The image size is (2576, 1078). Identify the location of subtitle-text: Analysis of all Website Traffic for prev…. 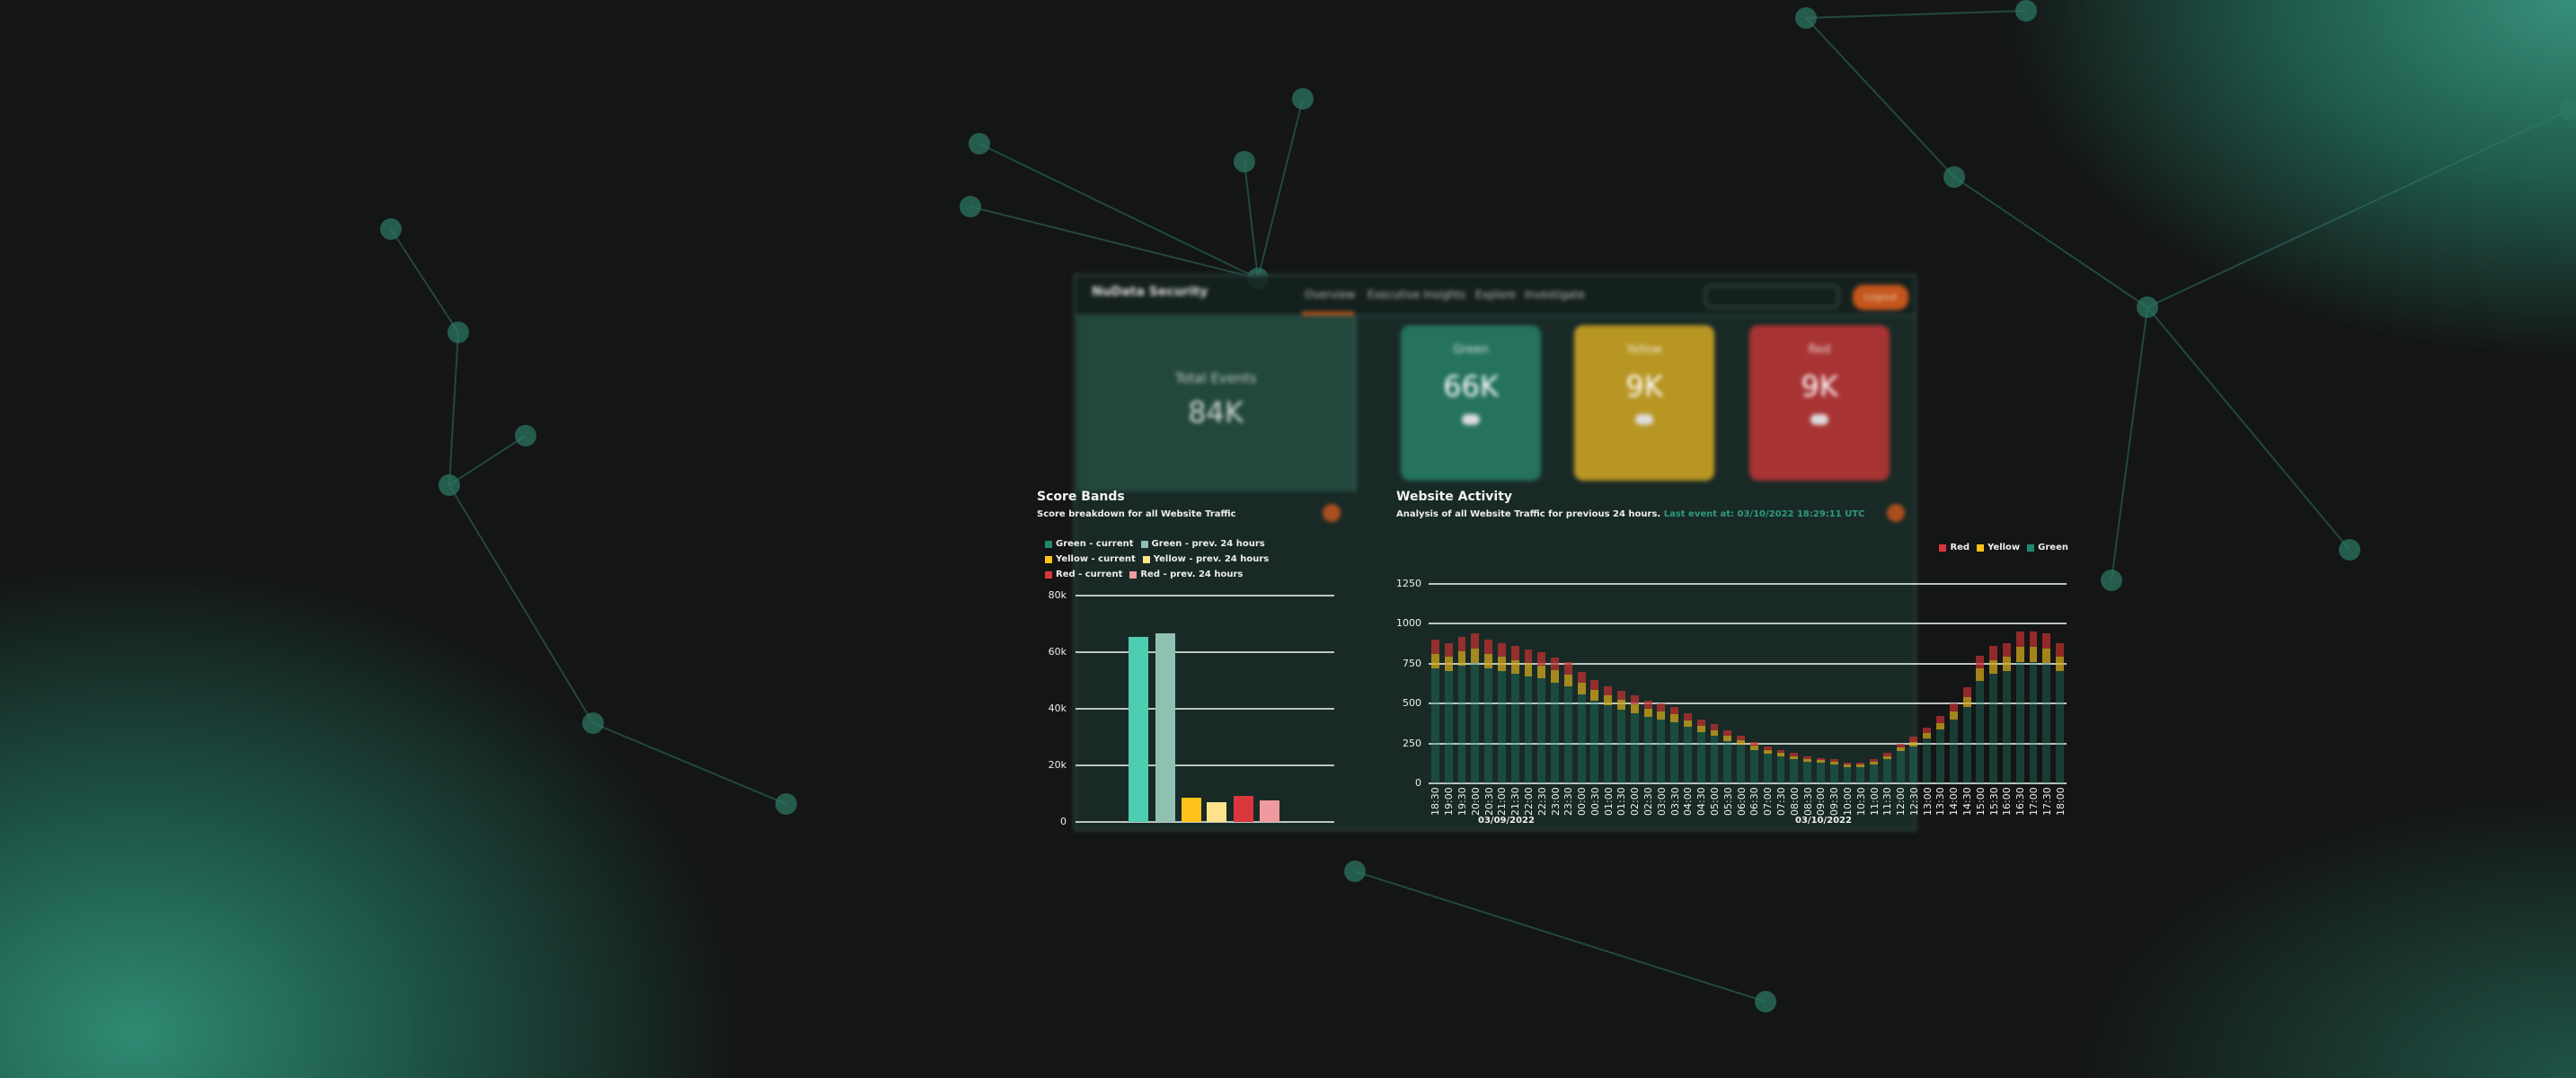
(1529, 514).